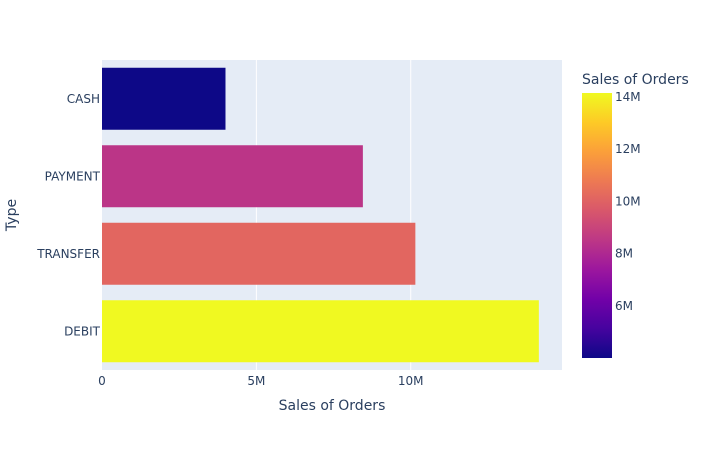 Image resolution: width=712 pixels, height=450 pixels. I want to click on colorbar-tick-labels: 6M 8M 10M 12M 14M, so click(628, 201).